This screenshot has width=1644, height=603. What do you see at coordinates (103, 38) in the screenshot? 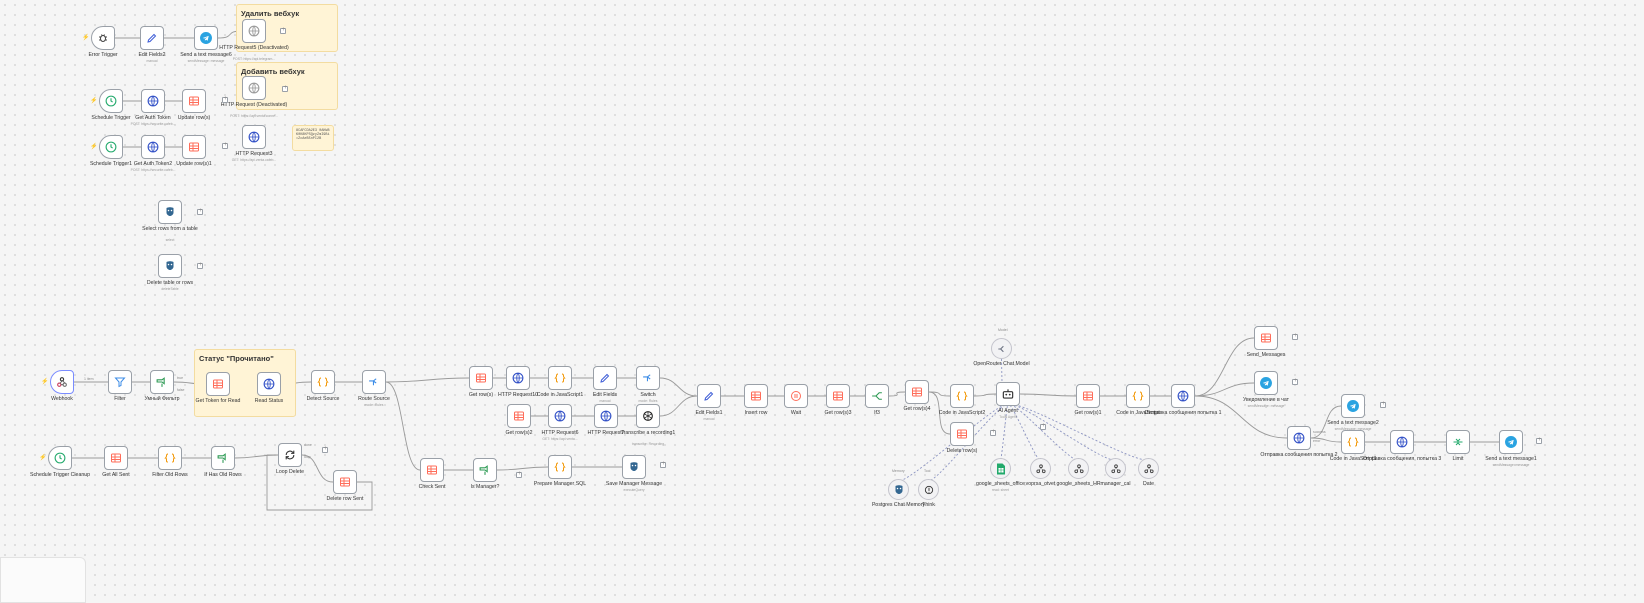
I see `node-error-trigger` at bounding box center [103, 38].